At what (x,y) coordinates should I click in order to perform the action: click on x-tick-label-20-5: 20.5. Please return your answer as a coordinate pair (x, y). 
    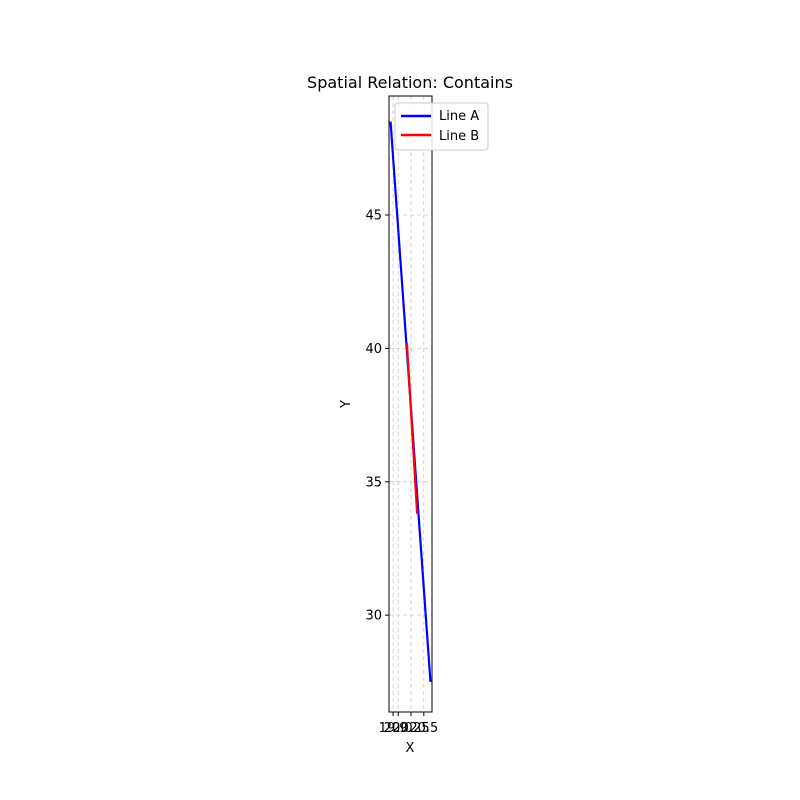
    Looking at the image, I should click on (423, 728).